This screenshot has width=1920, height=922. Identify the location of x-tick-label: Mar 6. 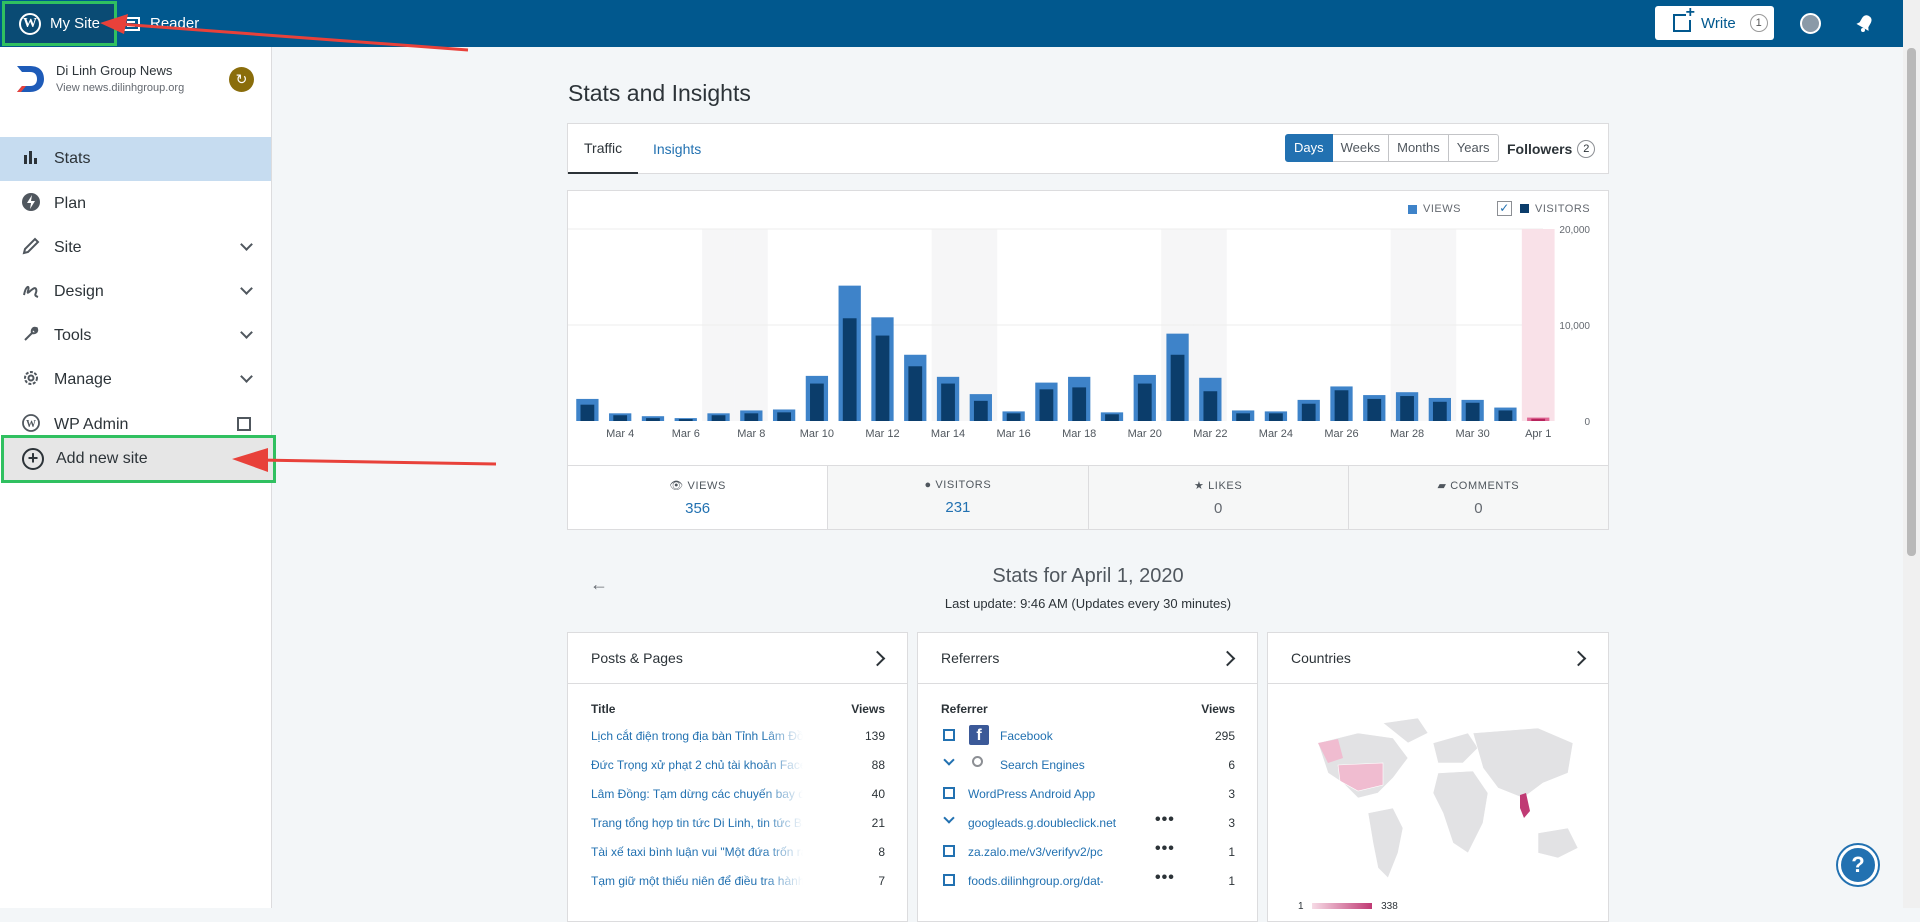
(686, 434).